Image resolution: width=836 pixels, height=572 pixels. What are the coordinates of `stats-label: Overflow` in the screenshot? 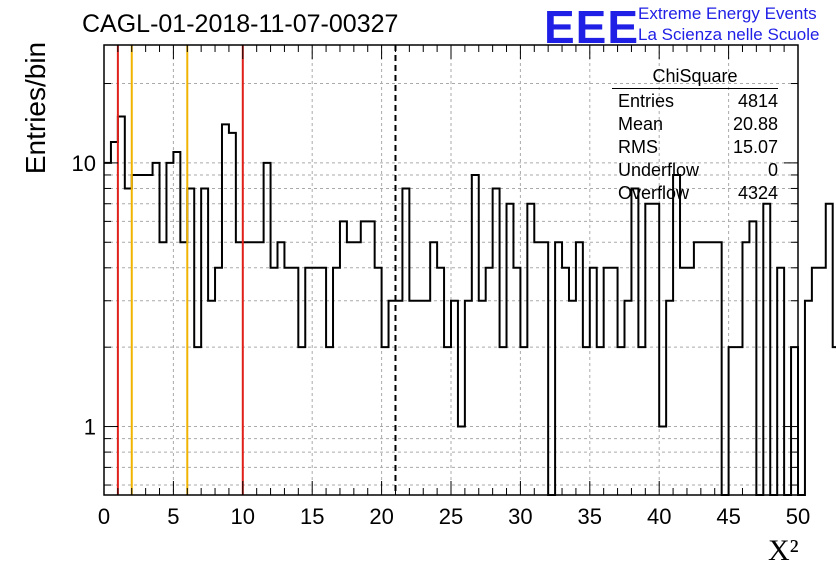 It's located at (654, 193).